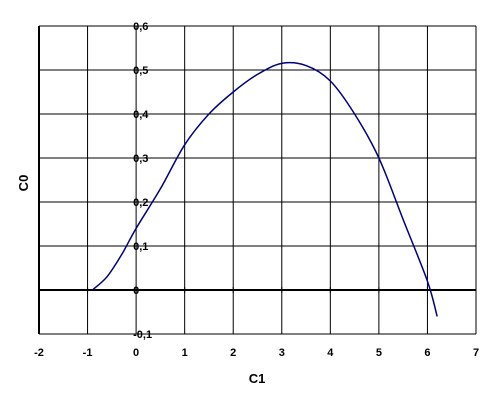 Image resolution: width=493 pixels, height=406 pixels. What do you see at coordinates (282, 353) in the screenshot?
I see `x-tick-label-5: 3` at bounding box center [282, 353].